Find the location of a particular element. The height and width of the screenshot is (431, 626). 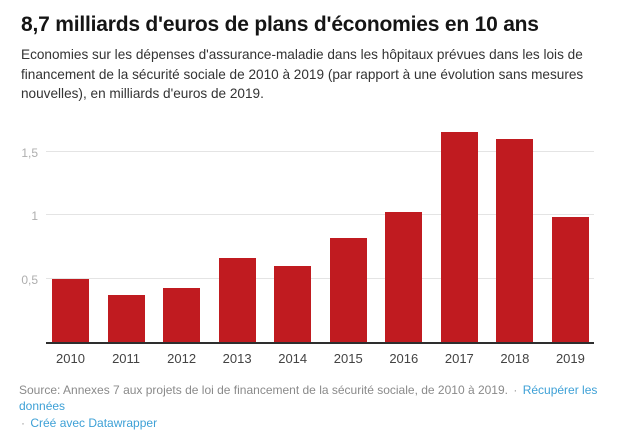

x-tick-label-2017: 2017 is located at coordinates (459, 358).